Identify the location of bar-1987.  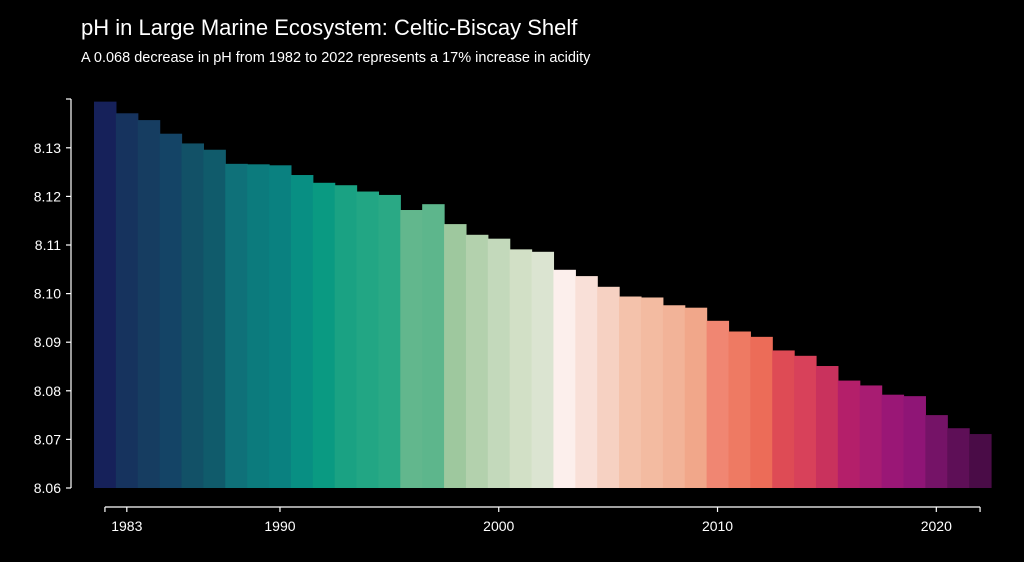
(214, 319).